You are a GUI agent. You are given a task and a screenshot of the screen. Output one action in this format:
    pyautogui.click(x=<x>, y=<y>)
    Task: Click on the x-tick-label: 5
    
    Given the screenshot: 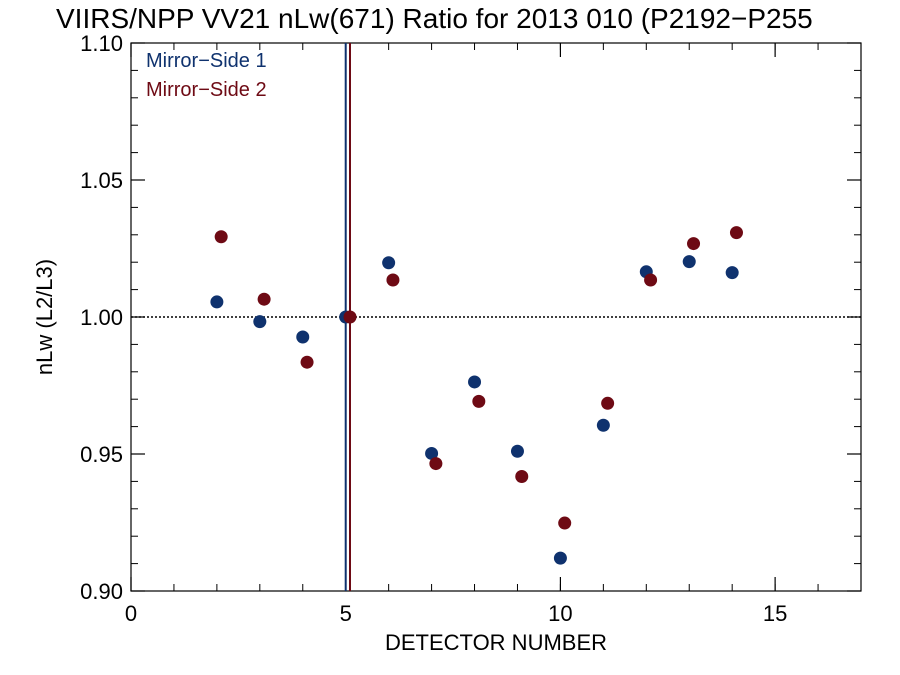 What is the action you would take?
    pyautogui.click(x=346, y=613)
    